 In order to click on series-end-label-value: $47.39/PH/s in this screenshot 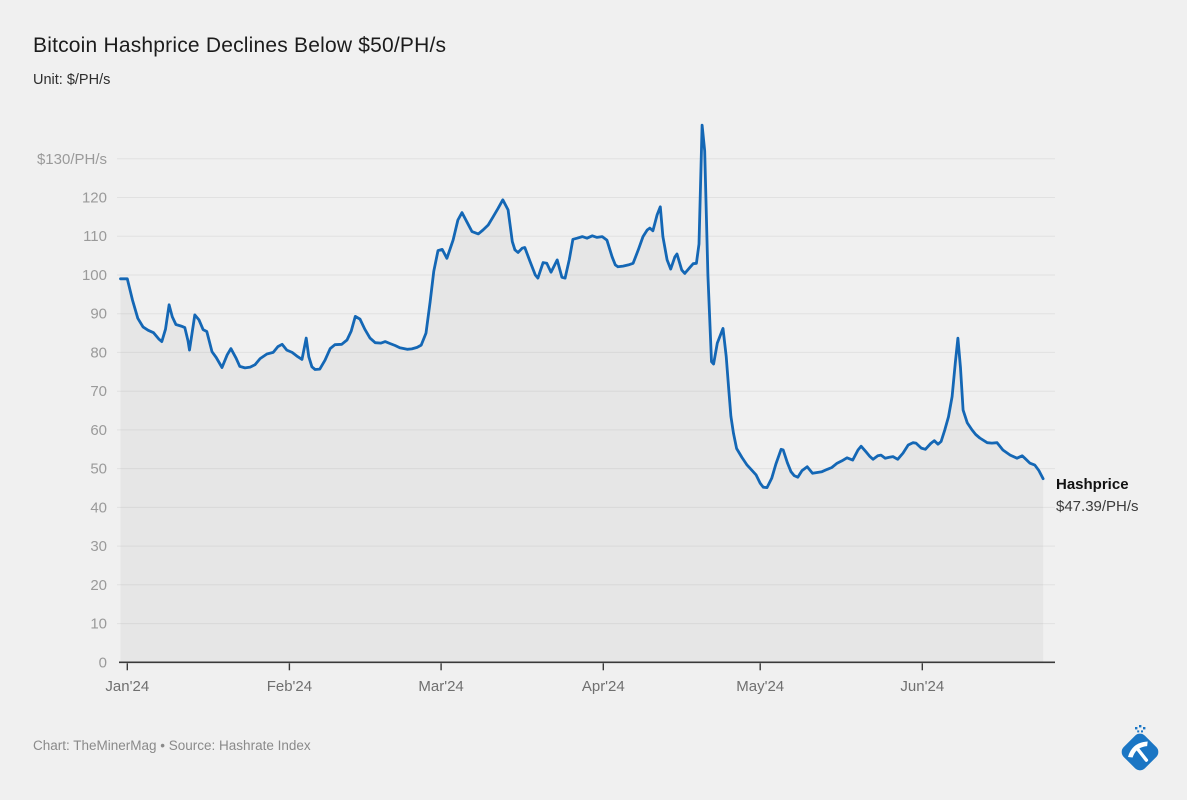, I will do `click(1097, 506)`.